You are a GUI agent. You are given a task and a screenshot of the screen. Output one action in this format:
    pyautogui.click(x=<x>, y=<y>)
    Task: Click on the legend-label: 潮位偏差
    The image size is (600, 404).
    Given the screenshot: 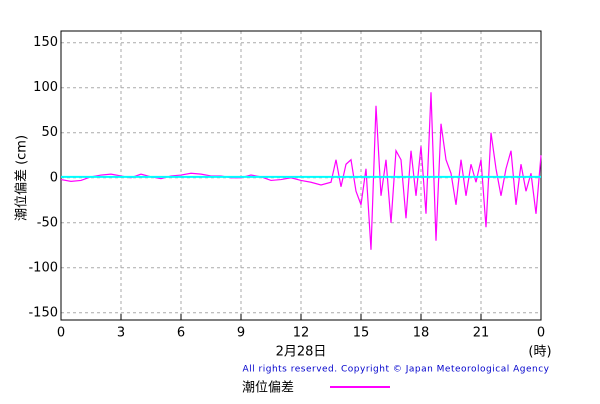 What is the action you would take?
    pyautogui.click(x=268, y=388)
    